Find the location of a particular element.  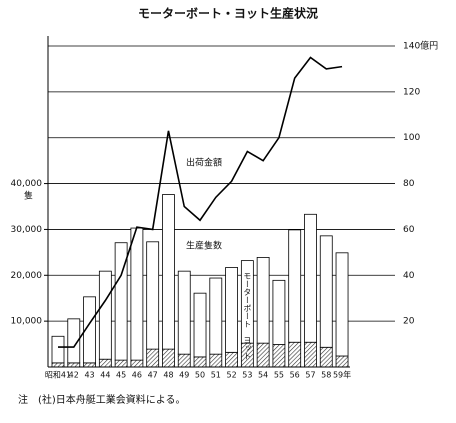

note: 注 (社)日本舟艇工業会資料による。 is located at coordinates (102, 399).